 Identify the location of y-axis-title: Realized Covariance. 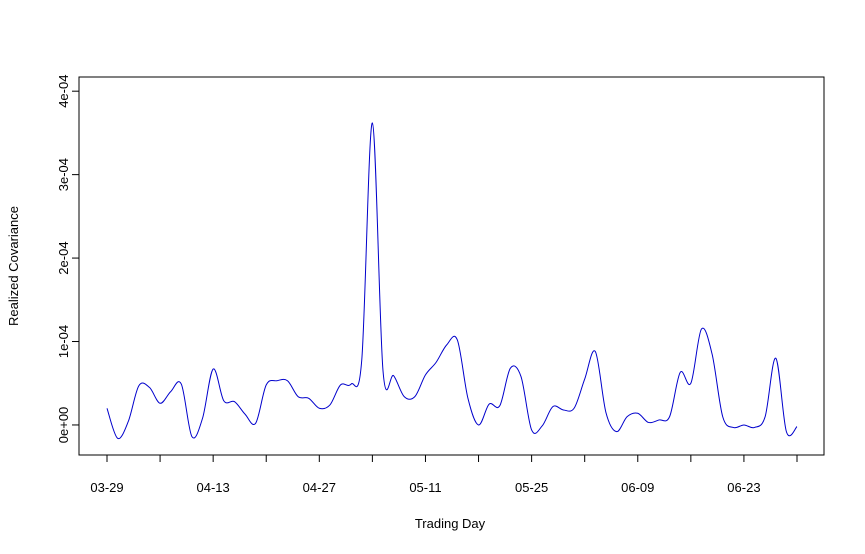
(13, 266).